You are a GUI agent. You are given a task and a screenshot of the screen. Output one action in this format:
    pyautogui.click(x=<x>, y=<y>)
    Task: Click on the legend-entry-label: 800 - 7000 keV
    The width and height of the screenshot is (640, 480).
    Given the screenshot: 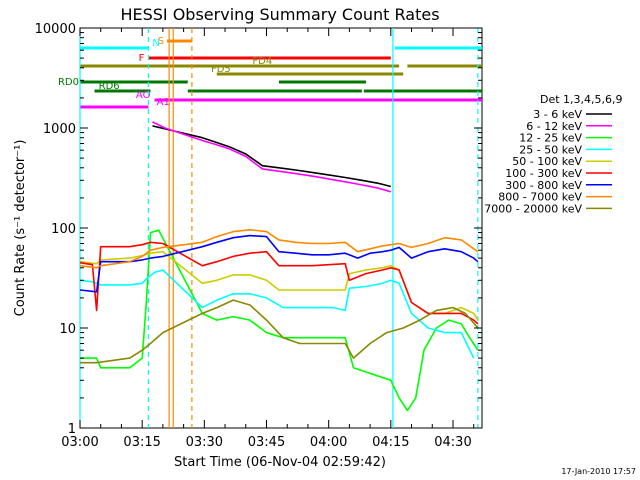 What is the action you would take?
    pyautogui.click(x=540, y=197)
    